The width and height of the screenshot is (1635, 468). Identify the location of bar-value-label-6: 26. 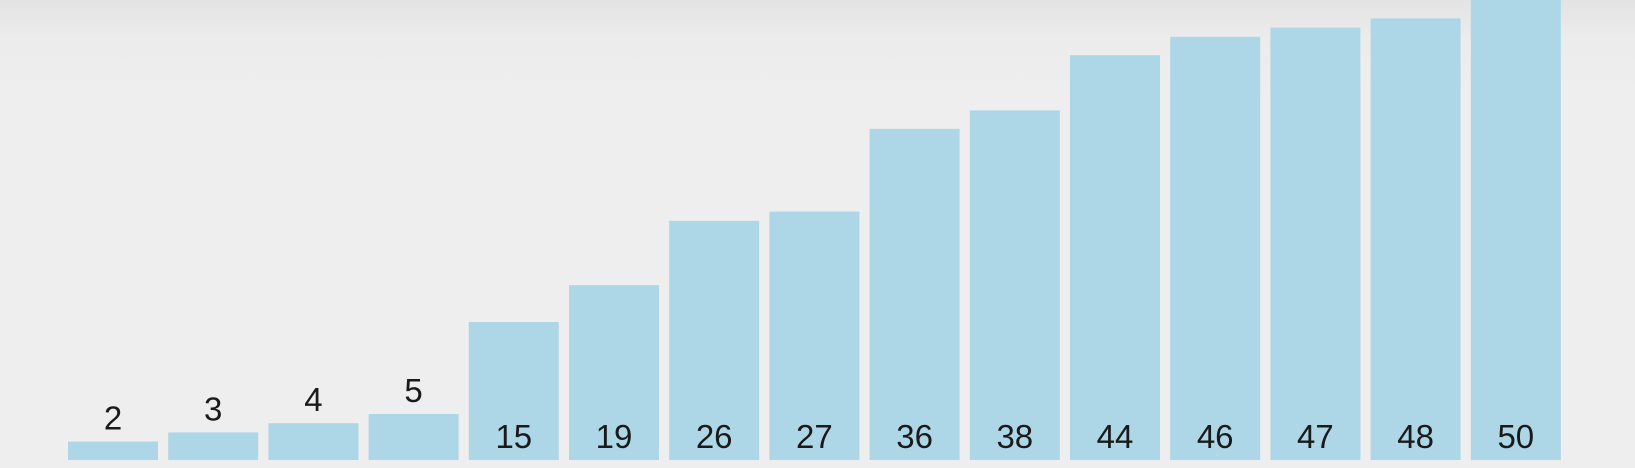
(714, 436).